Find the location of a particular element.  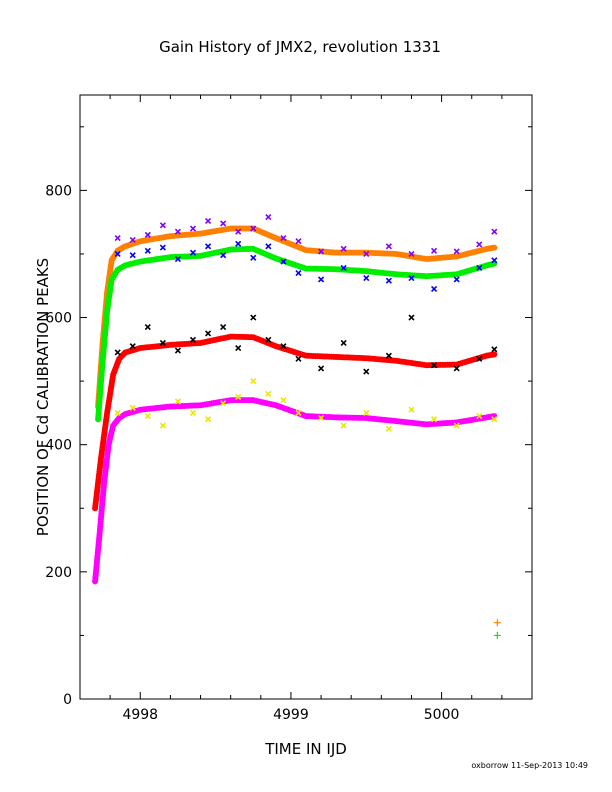

y-tick-label: 800 is located at coordinates (58, 191).